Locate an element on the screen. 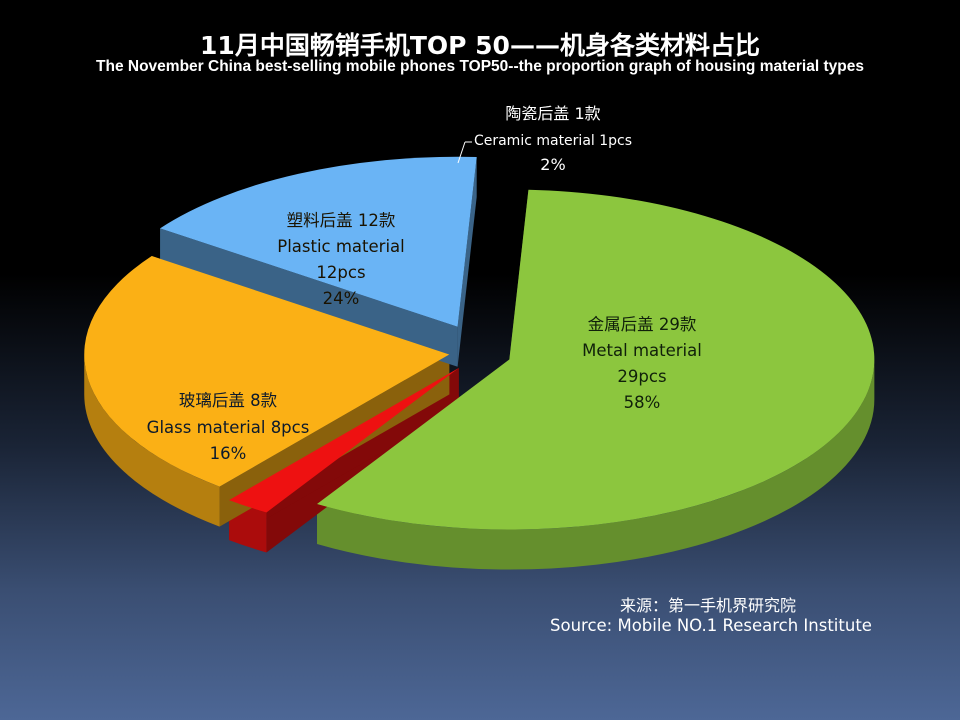 The width and height of the screenshot is (960, 720). chart-title-cn: 11月中国畅销手机TOP 50——机身各类材料占比 is located at coordinates (480, 45).